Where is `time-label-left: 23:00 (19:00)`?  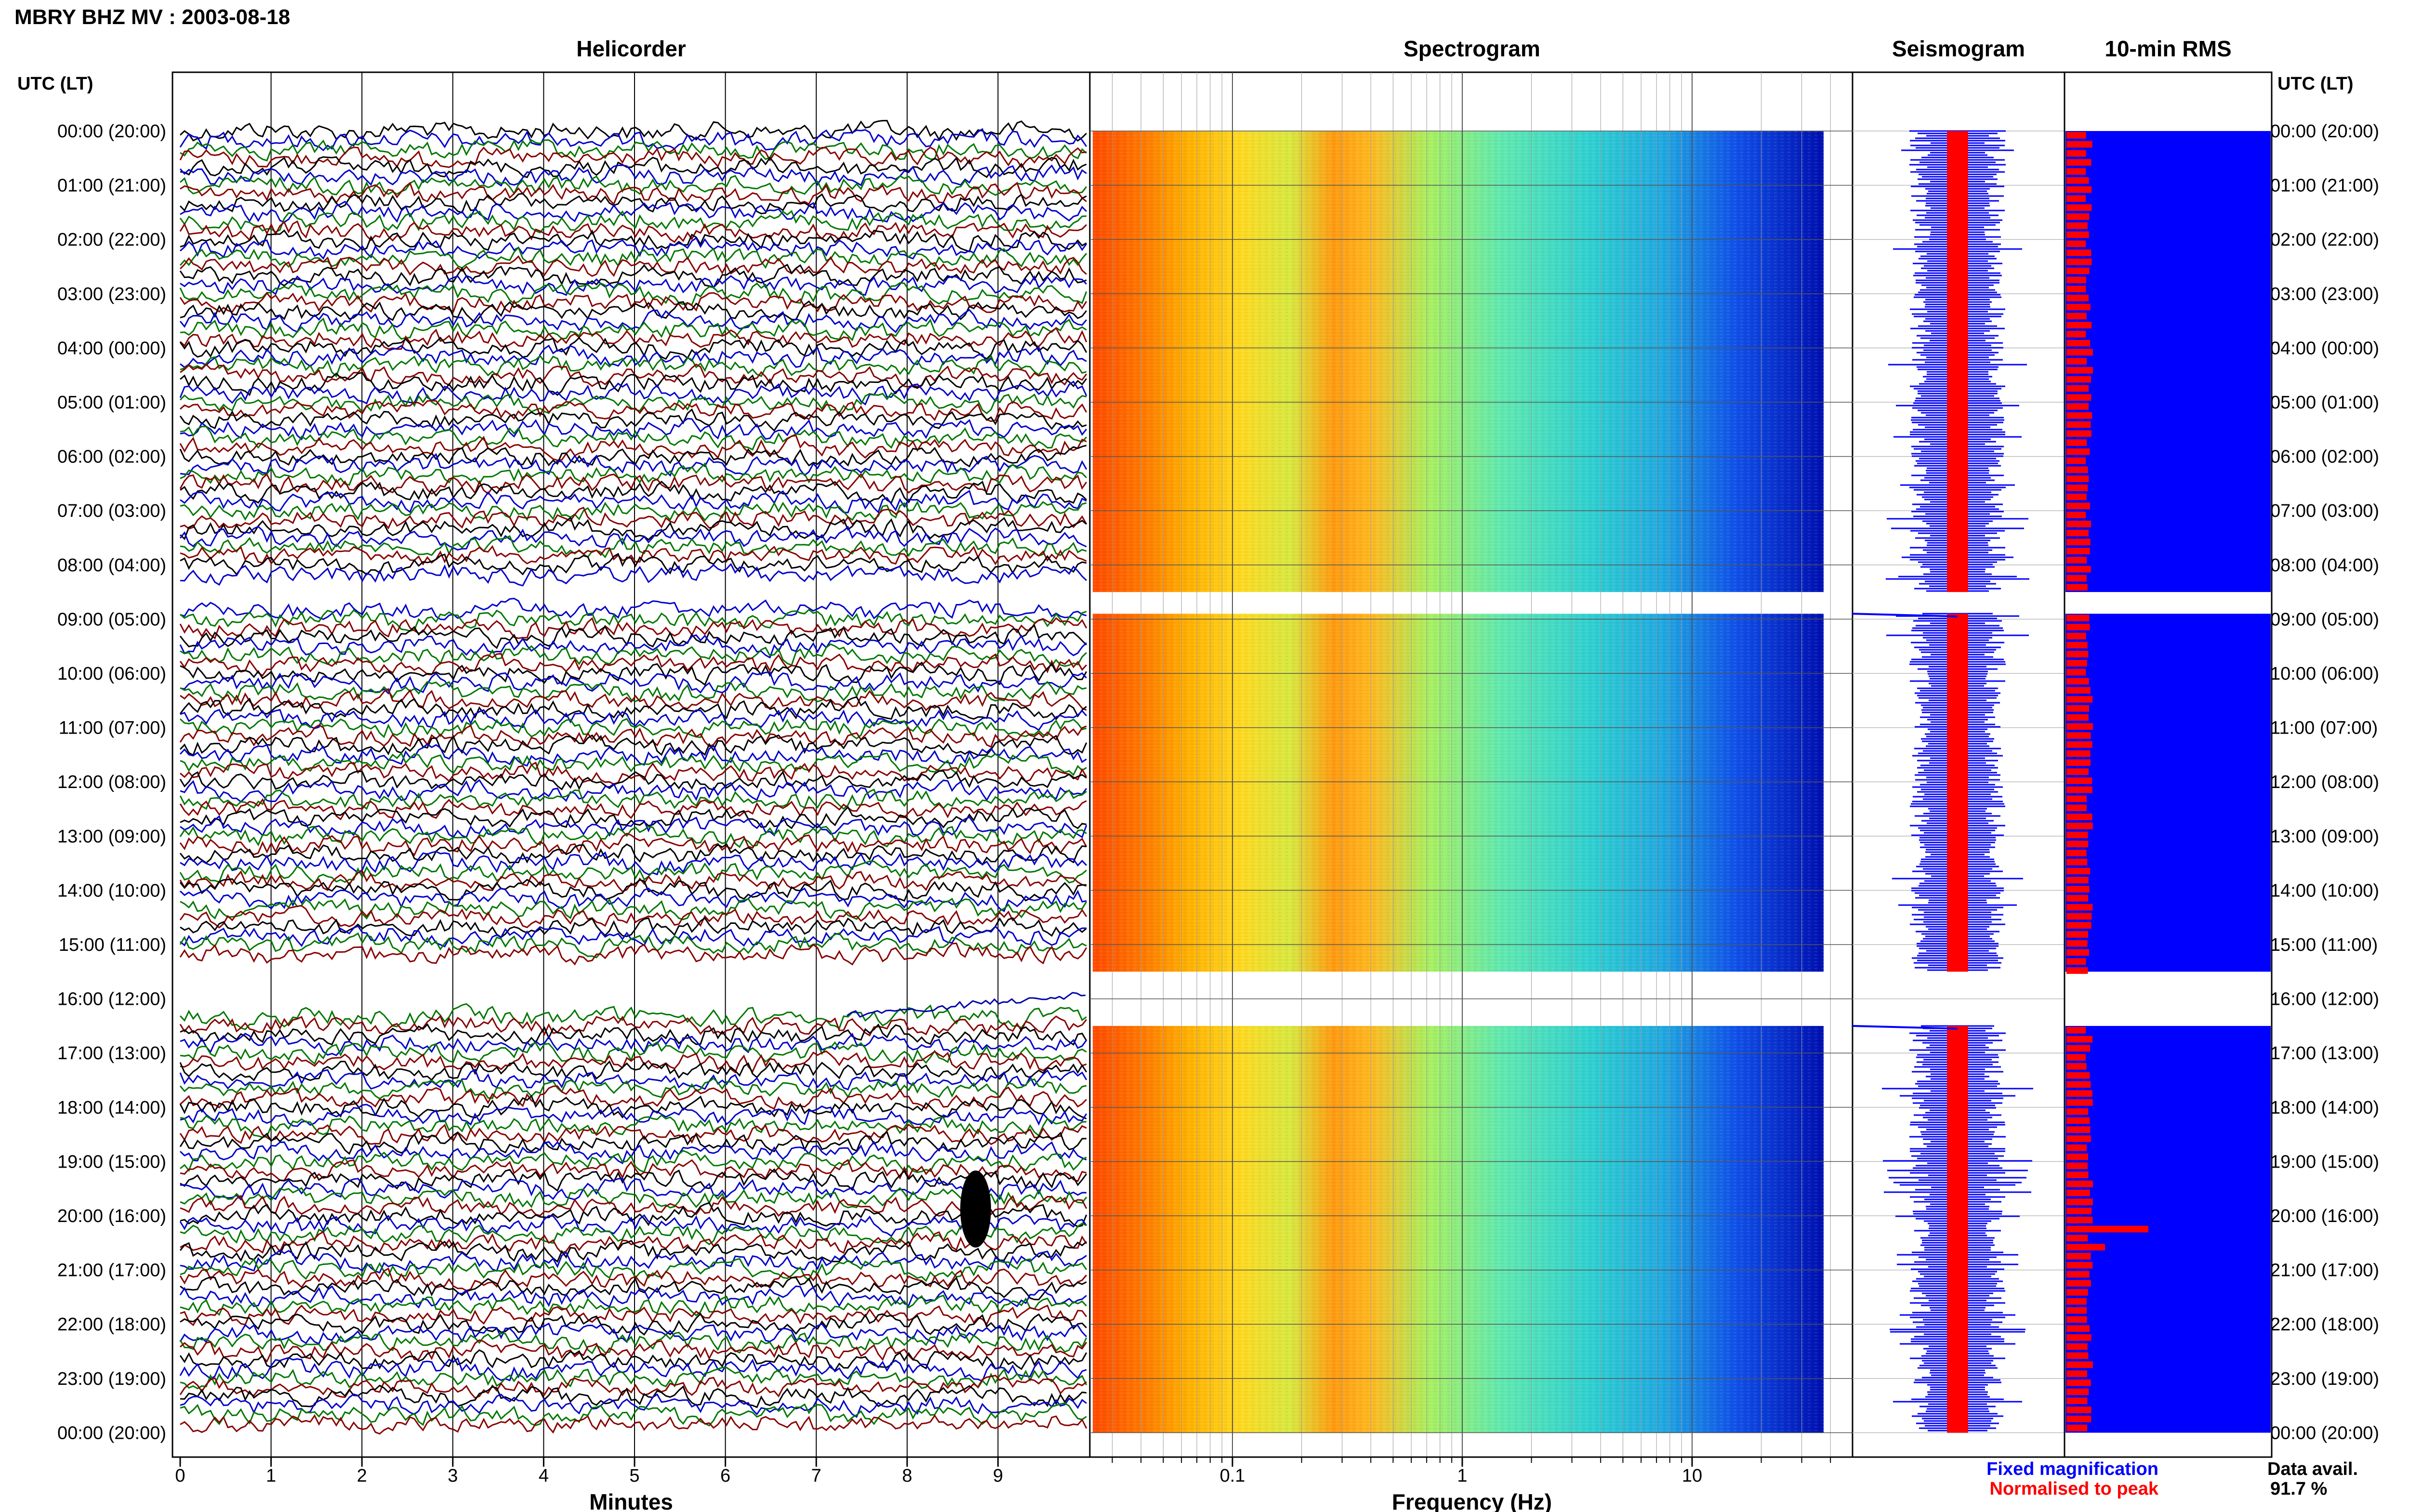 time-label-left: 23:00 (19:00) is located at coordinates (111, 1379).